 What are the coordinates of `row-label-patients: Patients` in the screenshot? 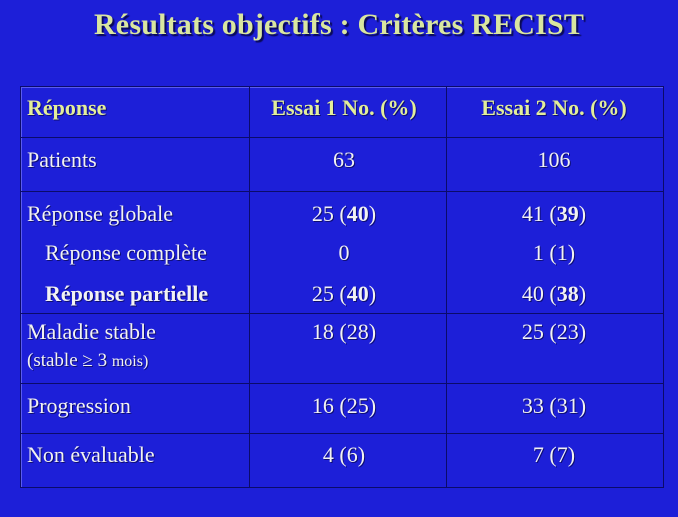 It's located at (62, 159).